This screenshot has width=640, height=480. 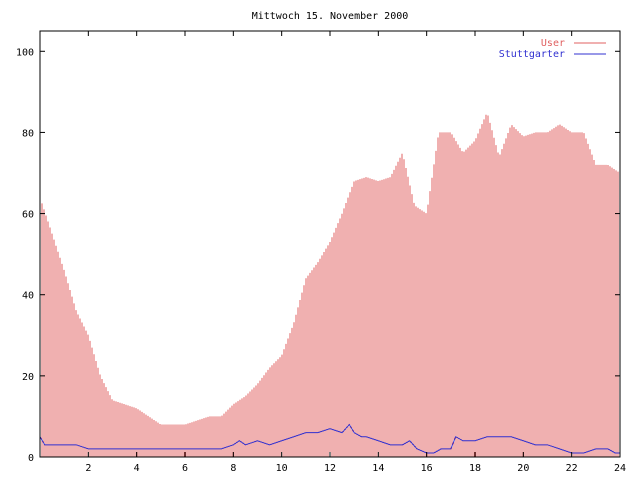 I want to click on legend-stuttgarter-label: Stuttgarter, so click(x=532, y=54).